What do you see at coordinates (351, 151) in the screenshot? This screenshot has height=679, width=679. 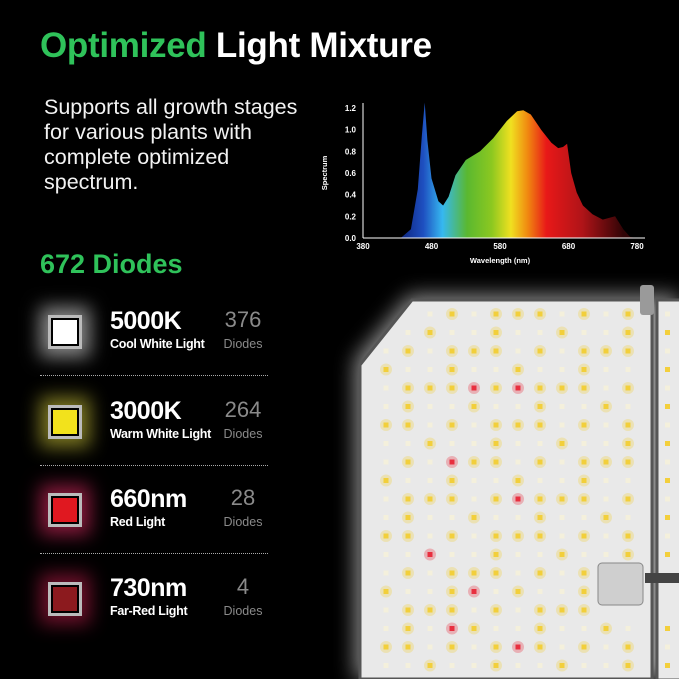 I see `y-tick-label: 0.8` at bounding box center [351, 151].